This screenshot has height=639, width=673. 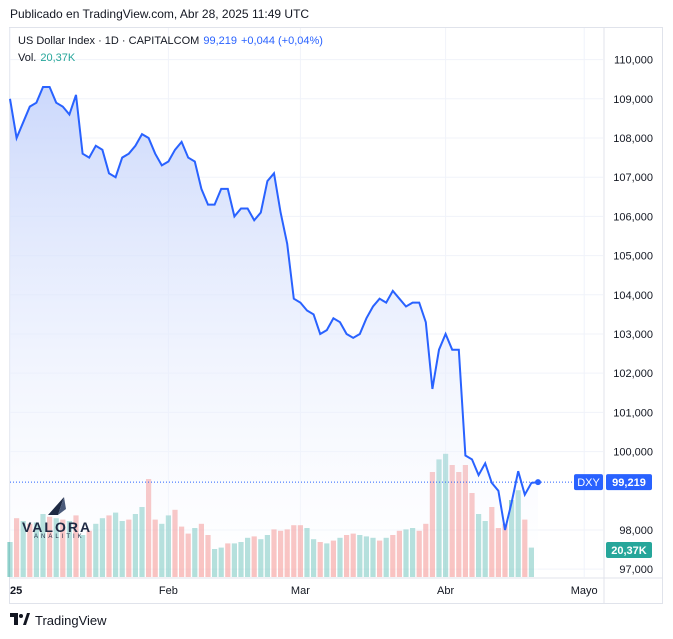 I want to click on symbol-tag, so click(x=588, y=482).